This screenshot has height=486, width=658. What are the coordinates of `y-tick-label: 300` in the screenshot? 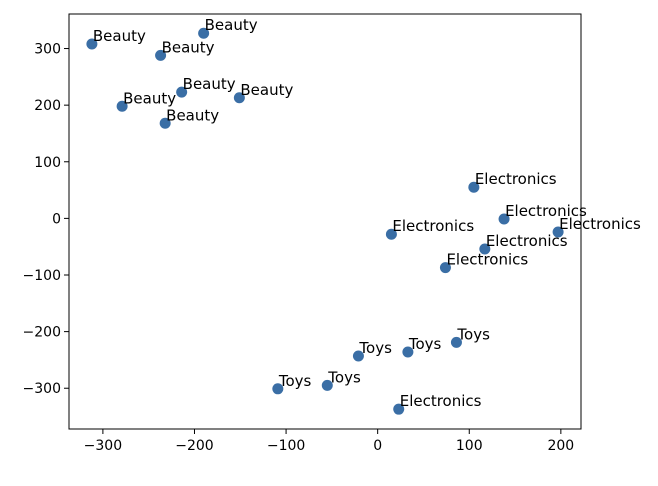 It's located at (47, 50).